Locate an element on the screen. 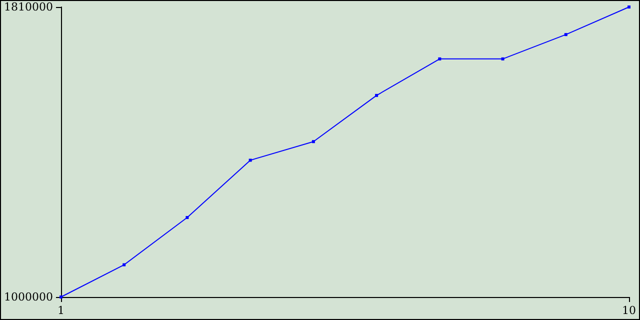  y-tick-label: 1810000 is located at coordinates (28, 7).